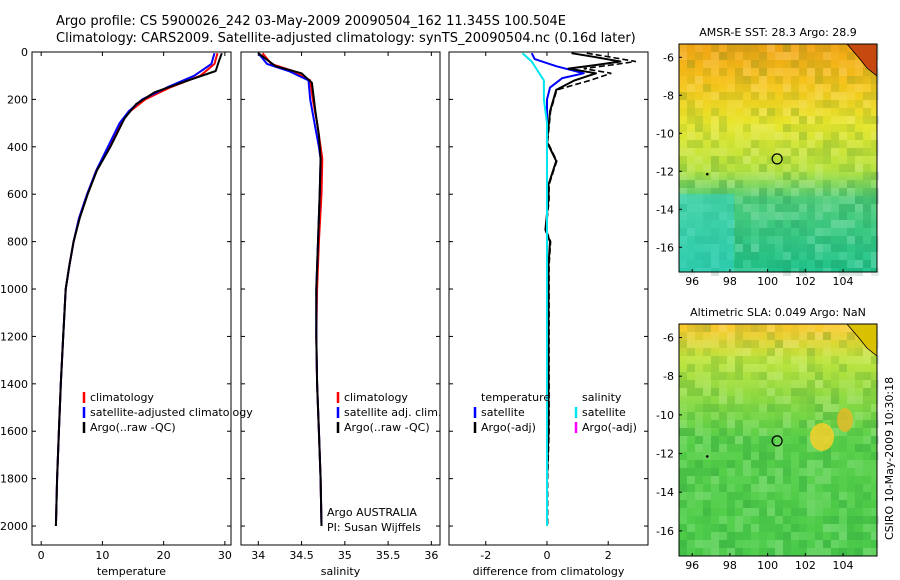  I want to click on x-axis-label: salinity, so click(341, 571).